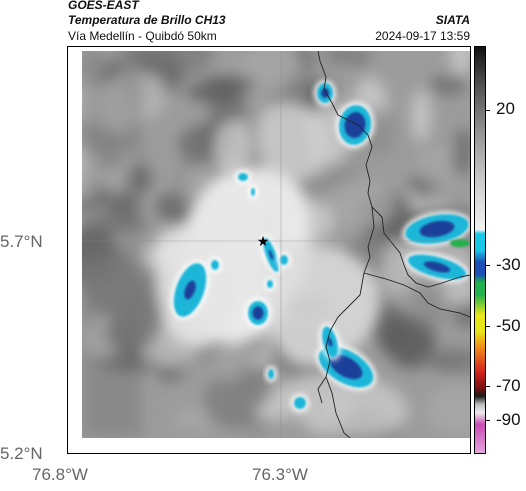 The image size is (526, 491). What do you see at coordinates (263, 242) in the screenshot?
I see `star-icon: ★` at bounding box center [263, 242].